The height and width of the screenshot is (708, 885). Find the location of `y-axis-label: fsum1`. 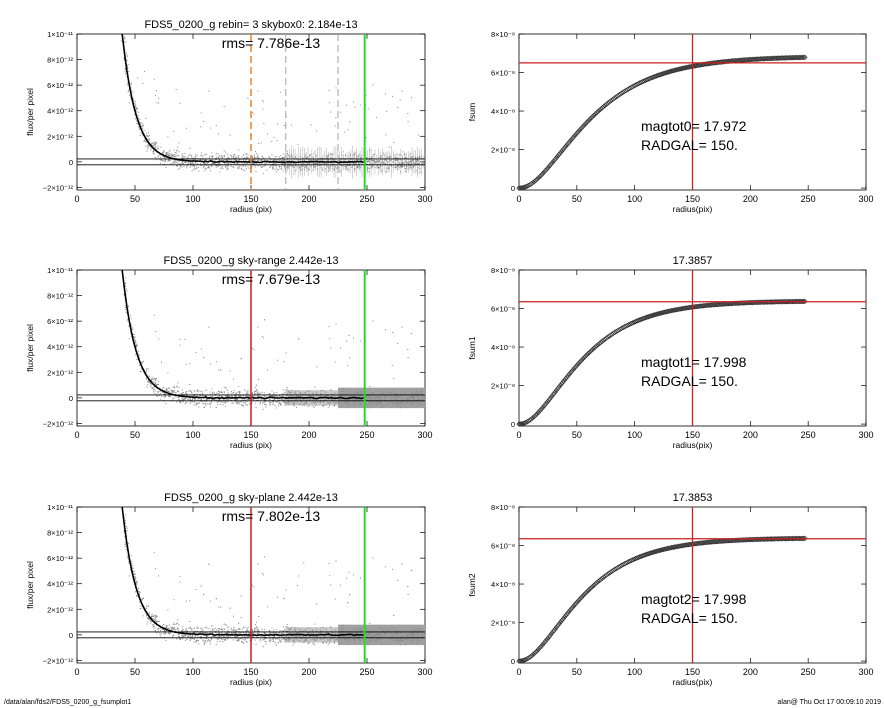

y-axis-label: fsum1 is located at coordinates (472, 347).